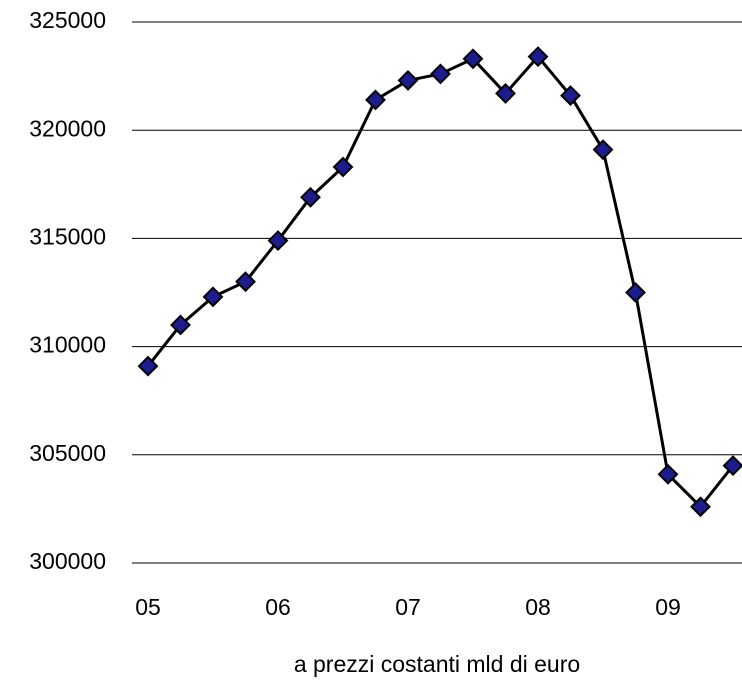 The height and width of the screenshot is (687, 742). I want to click on x-tick-label: 05, so click(148, 607).